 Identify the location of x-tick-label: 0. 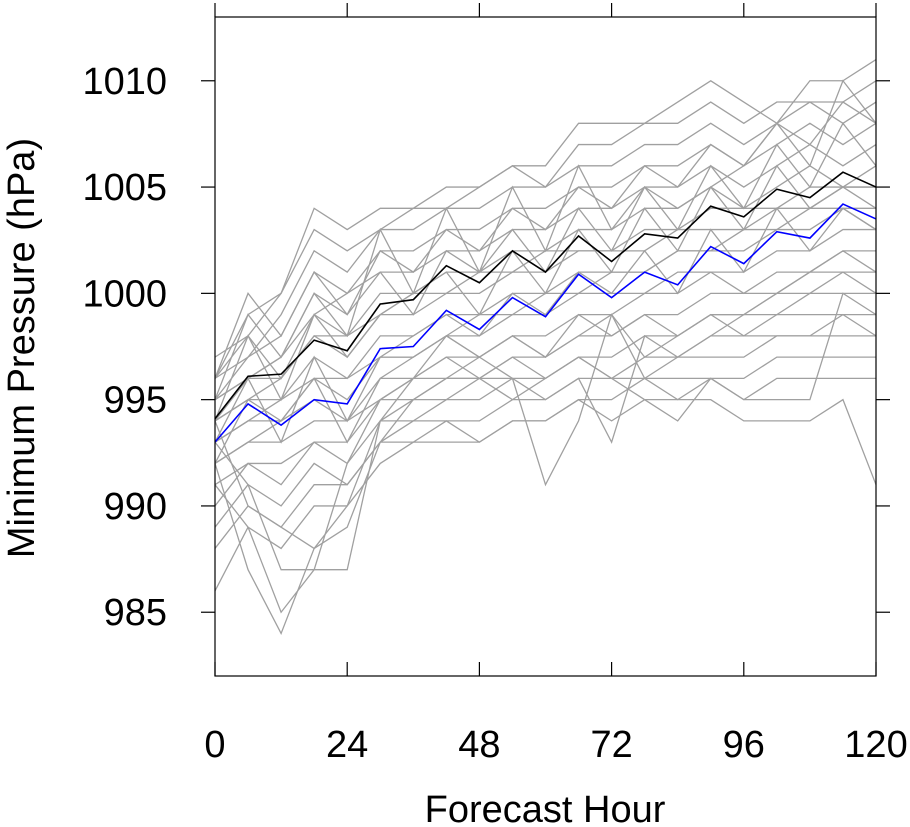
(214, 745).